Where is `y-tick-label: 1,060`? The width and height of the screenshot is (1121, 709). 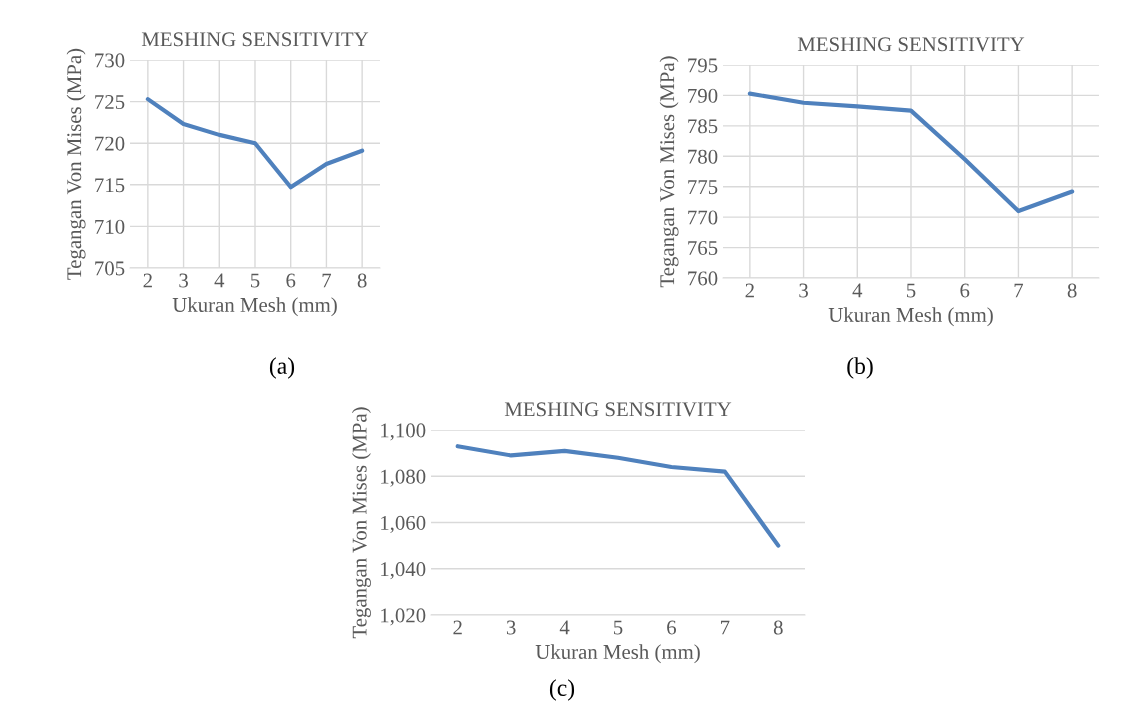 y-tick-label: 1,060 is located at coordinates (403, 524).